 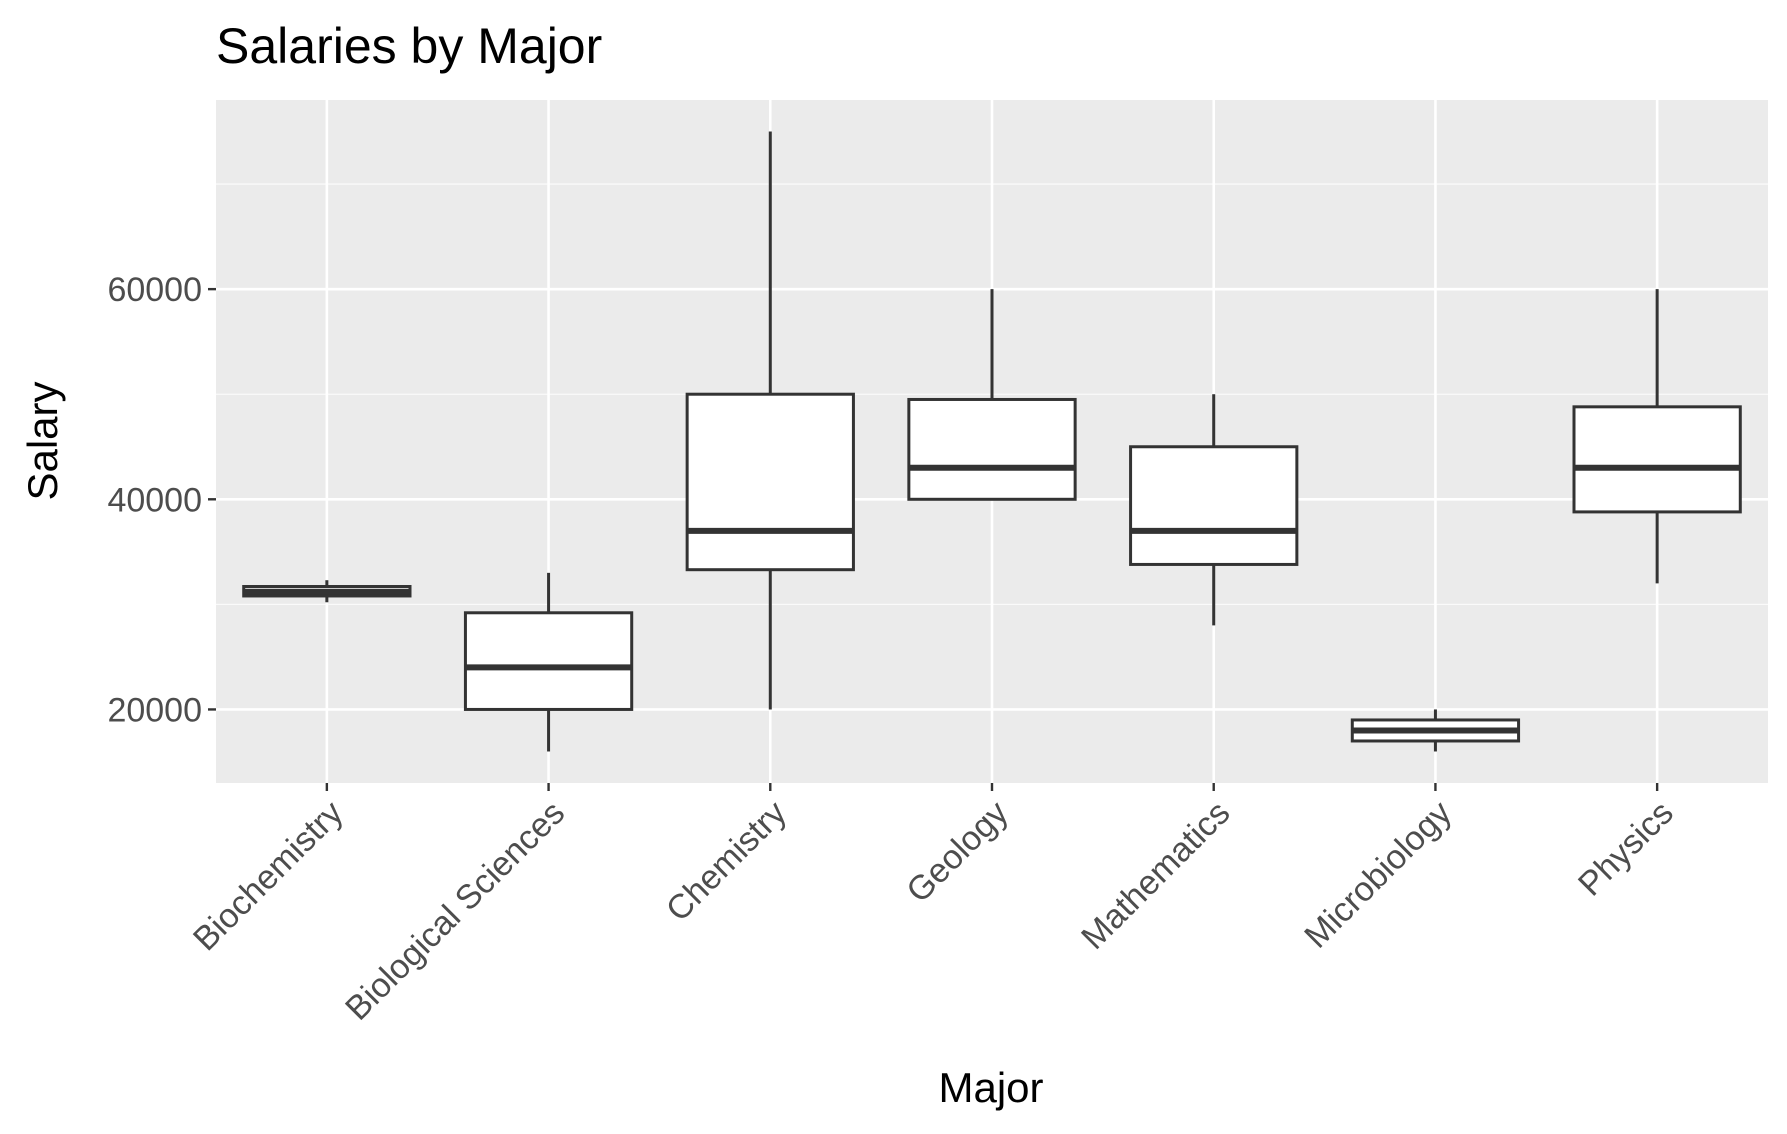 What do you see at coordinates (154, 710) in the screenshot?
I see `y-tick-label: 20000` at bounding box center [154, 710].